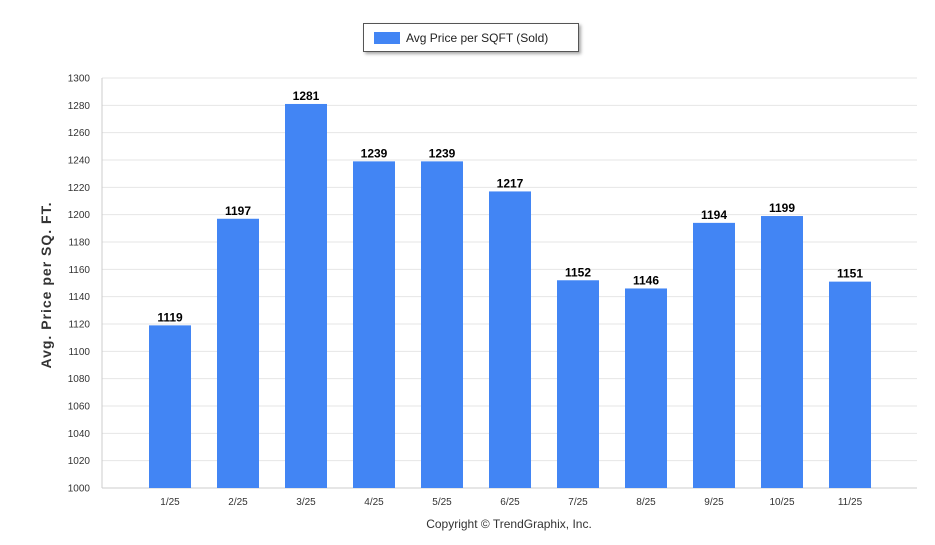 The image size is (935, 545). What do you see at coordinates (510, 502) in the screenshot?
I see `x-tick-label: 6/25` at bounding box center [510, 502].